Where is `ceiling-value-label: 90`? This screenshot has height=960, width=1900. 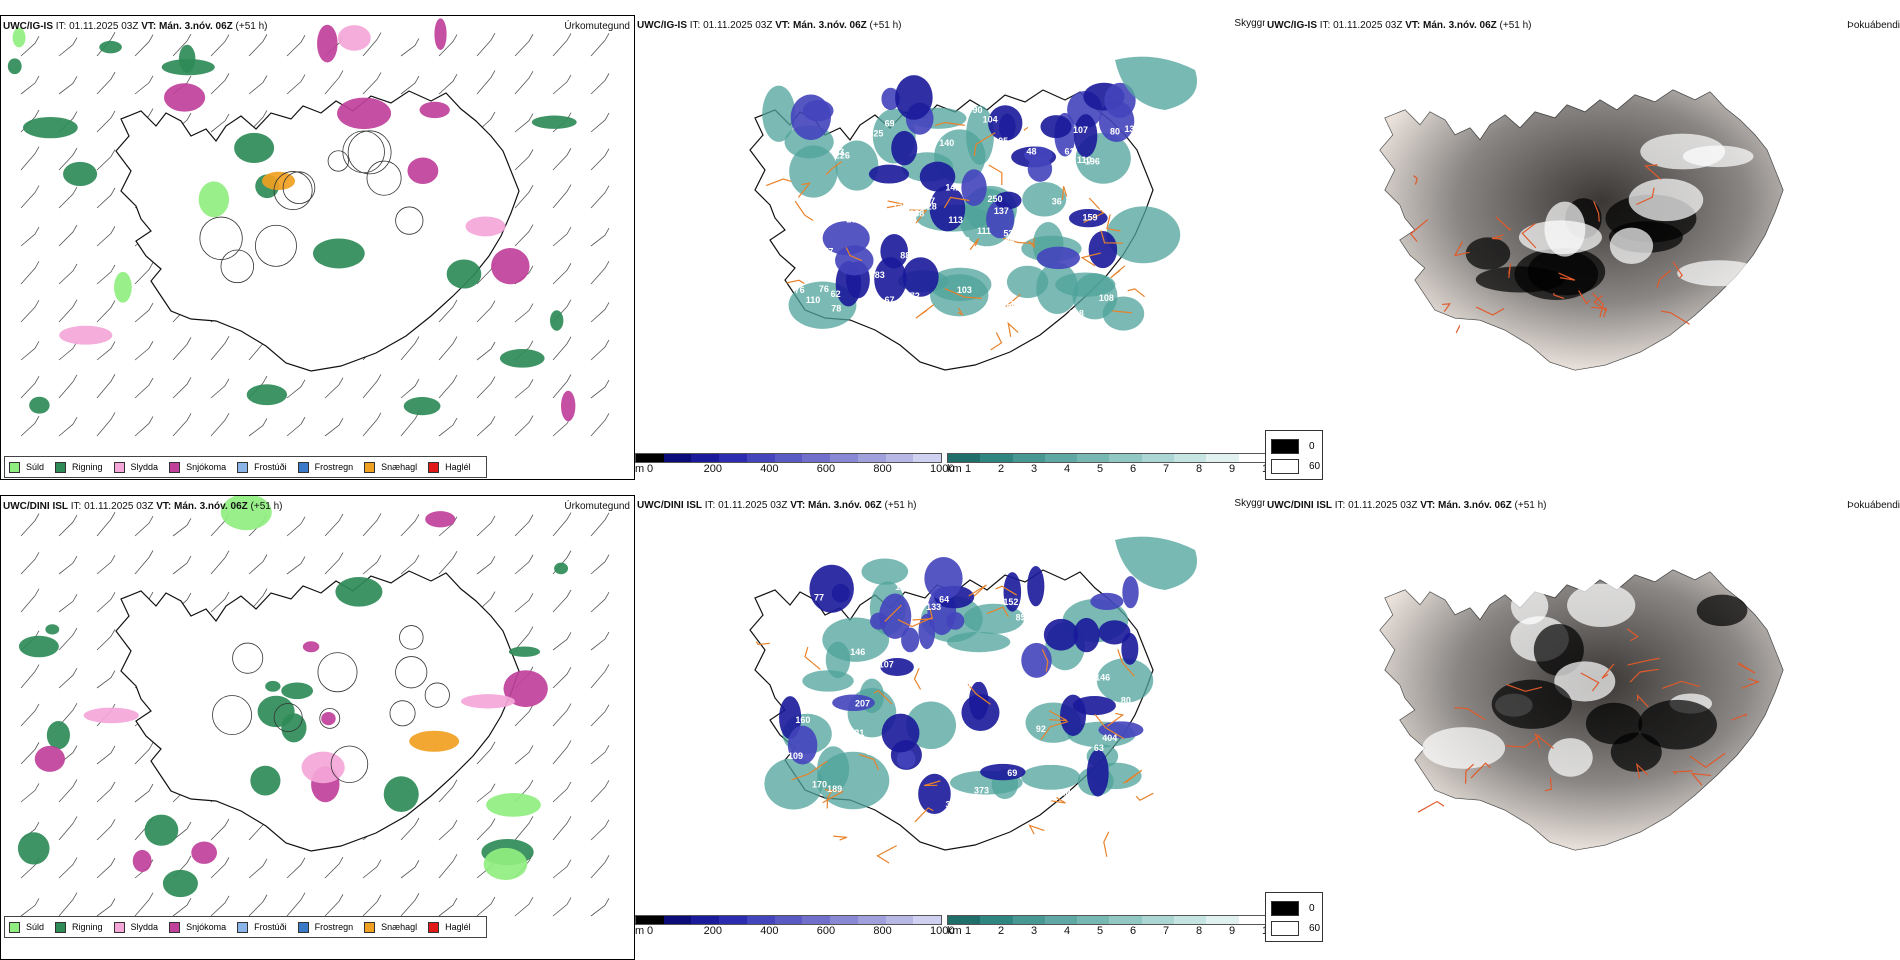
ceiling-value-label: 90 is located at coordinates (977, 110).